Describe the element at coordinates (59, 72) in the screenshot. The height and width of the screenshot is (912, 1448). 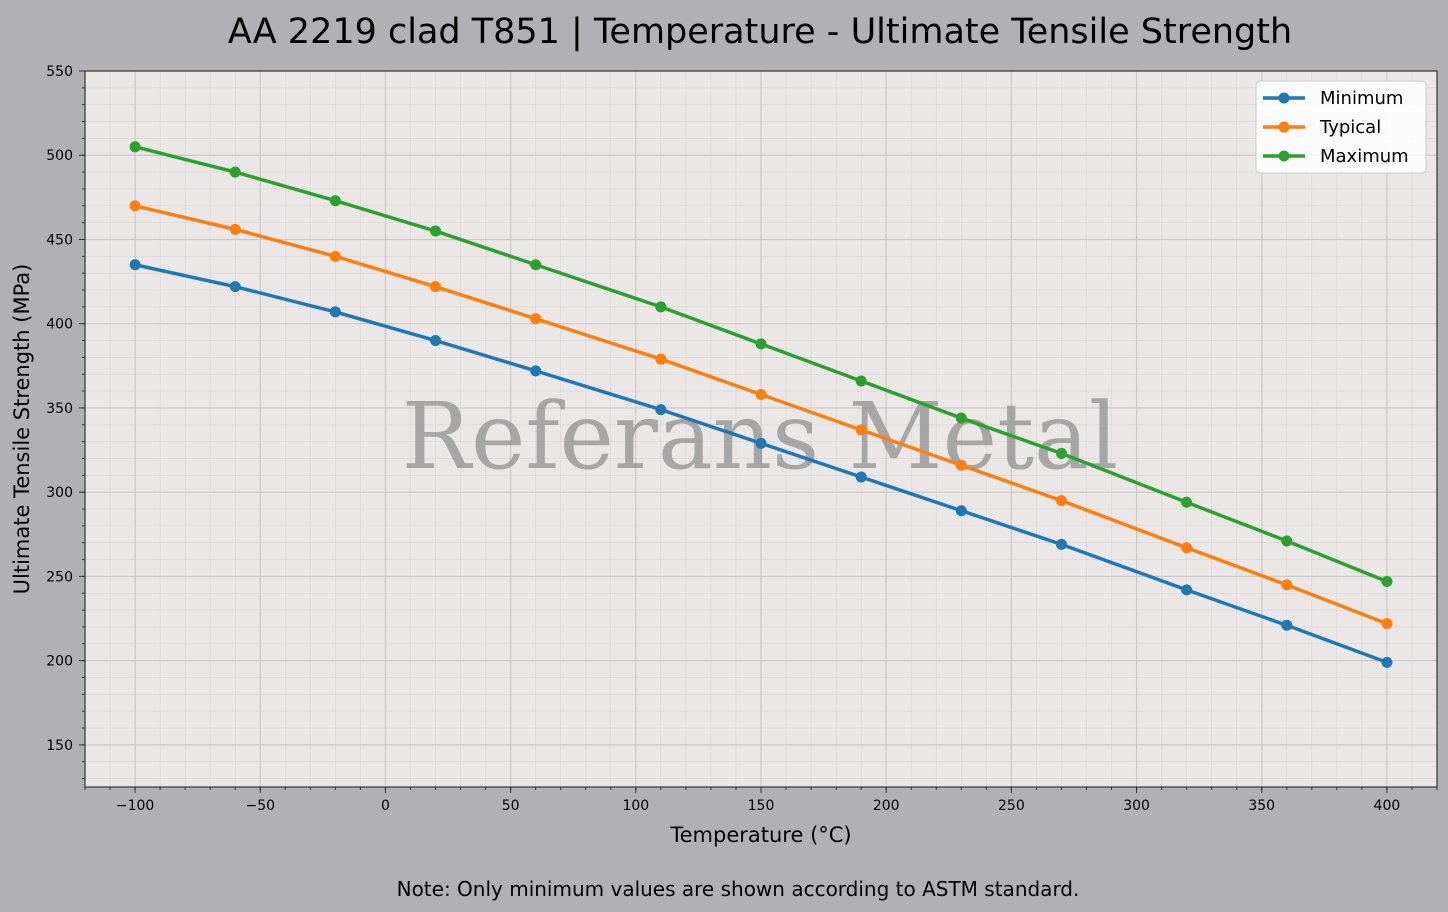
I see `y-tick-label: 550` at that location.